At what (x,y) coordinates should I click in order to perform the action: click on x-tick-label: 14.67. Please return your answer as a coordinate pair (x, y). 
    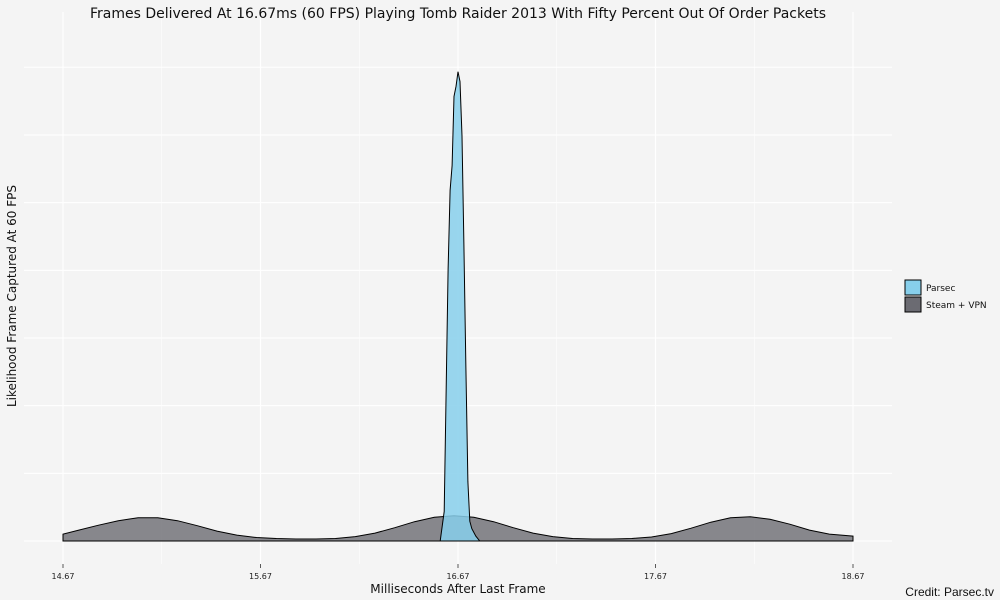
    Looking at the image, I should click on (63, 576).